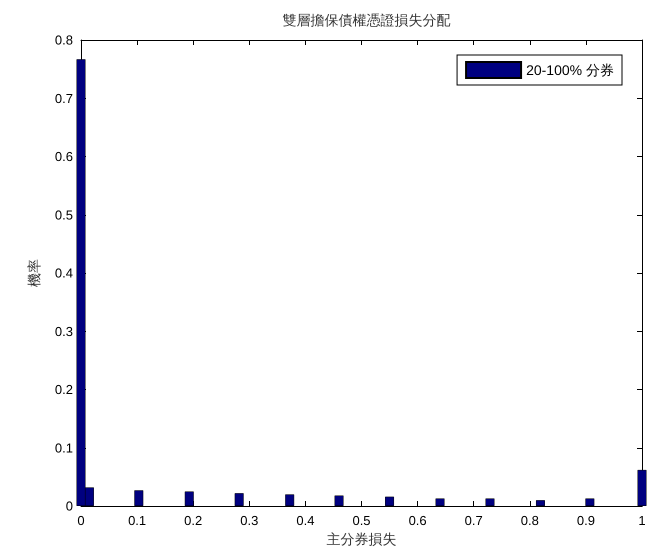 This screenshot has width=656, height=556. I want to click on x-tick-label: 0.6, so click(417, 520).